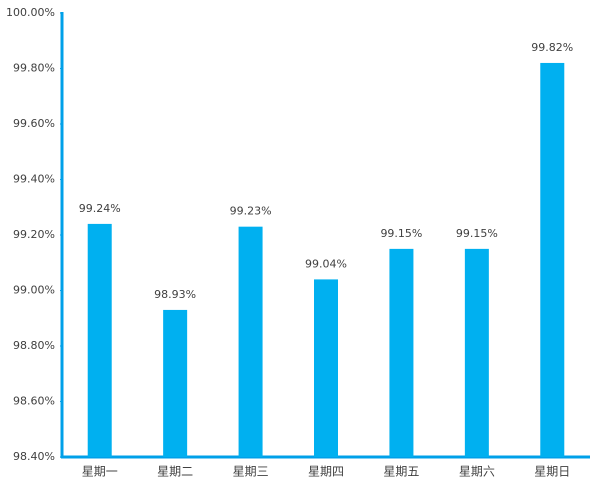 The height and width of the screenshot is (483, 593). Describe the element at coordinates (175, 294) in the screenshot. I see `data-label: 98.93%` at that location.